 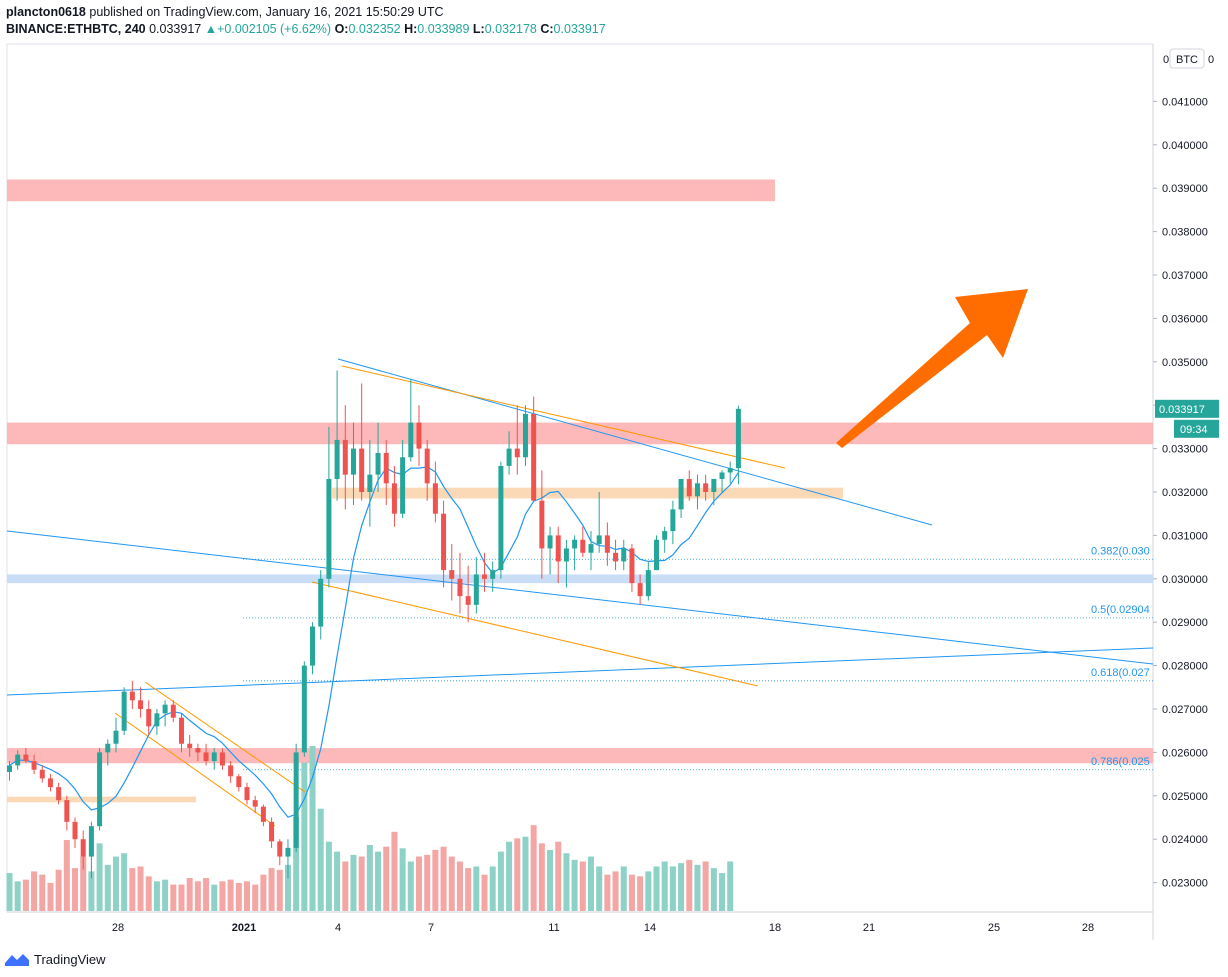 What do you see at coordinates (46, 12) in the screenshot?
I see `author-name: plancton0618` at bounding box center [46, 12].